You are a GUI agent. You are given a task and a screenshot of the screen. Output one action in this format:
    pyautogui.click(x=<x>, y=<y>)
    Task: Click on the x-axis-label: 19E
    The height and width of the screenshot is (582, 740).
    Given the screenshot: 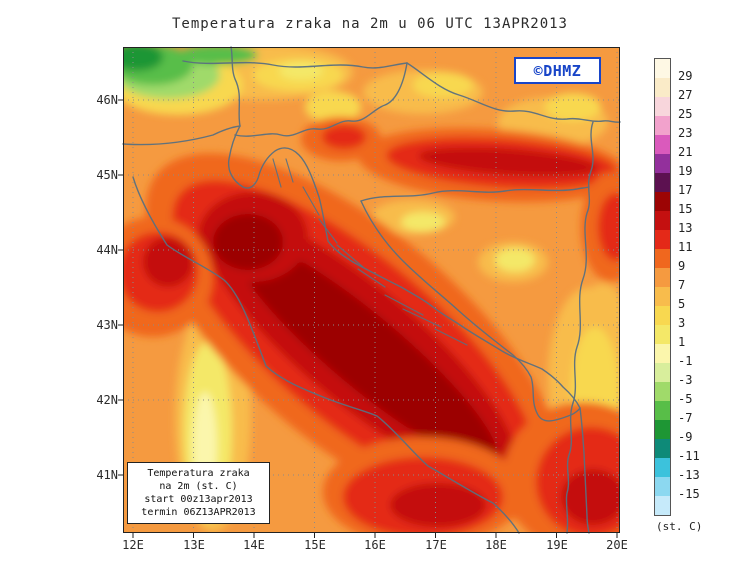 What is the action you would take?
    pyautogui.click(x=557, y=545)
    